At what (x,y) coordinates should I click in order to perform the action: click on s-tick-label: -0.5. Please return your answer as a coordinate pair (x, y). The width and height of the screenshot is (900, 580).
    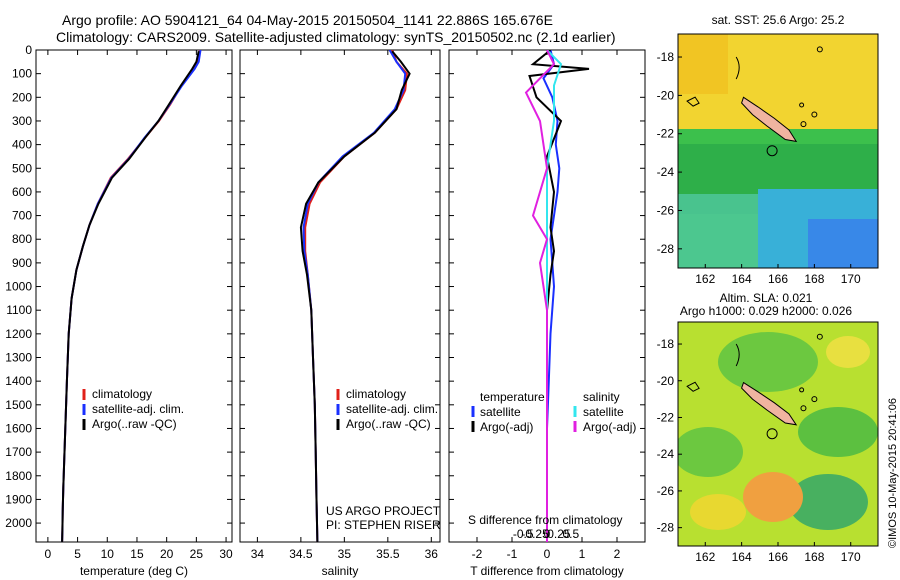
    Looking at the image, I should click on (523, 534).